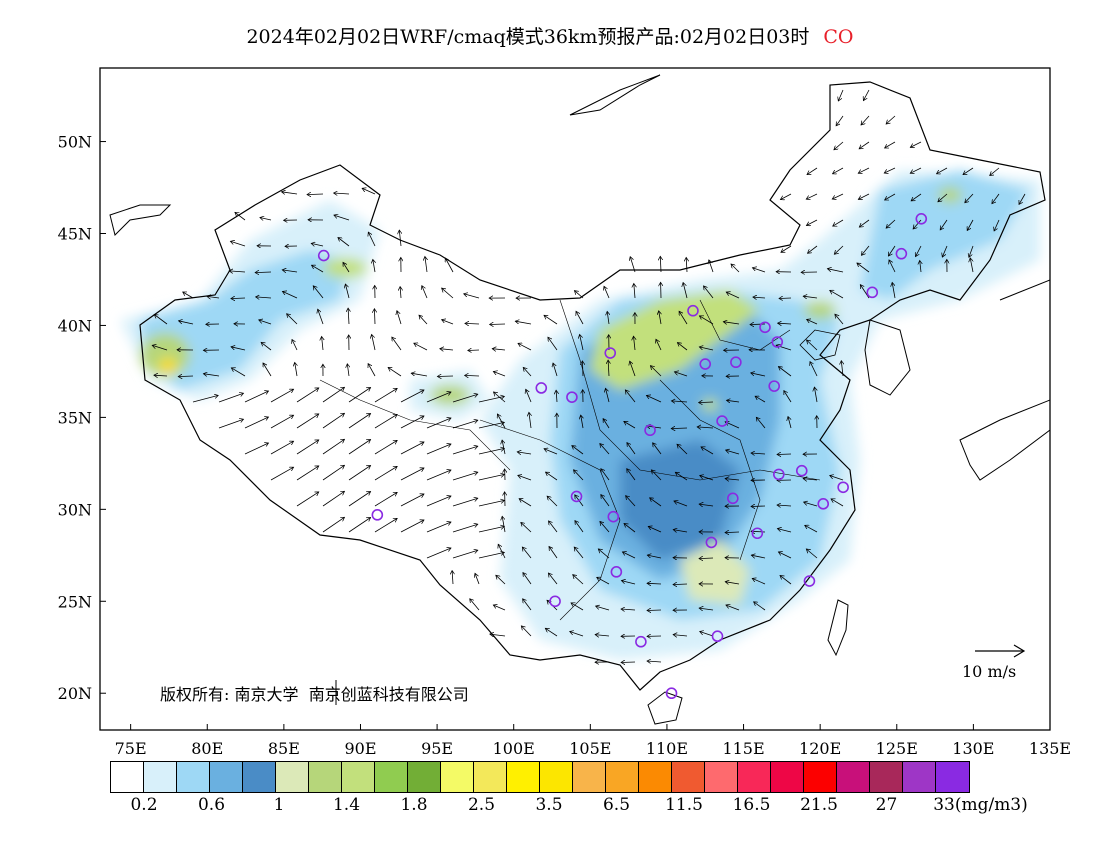  I want to click on x-tick-label: 100E, so click(514, 748).